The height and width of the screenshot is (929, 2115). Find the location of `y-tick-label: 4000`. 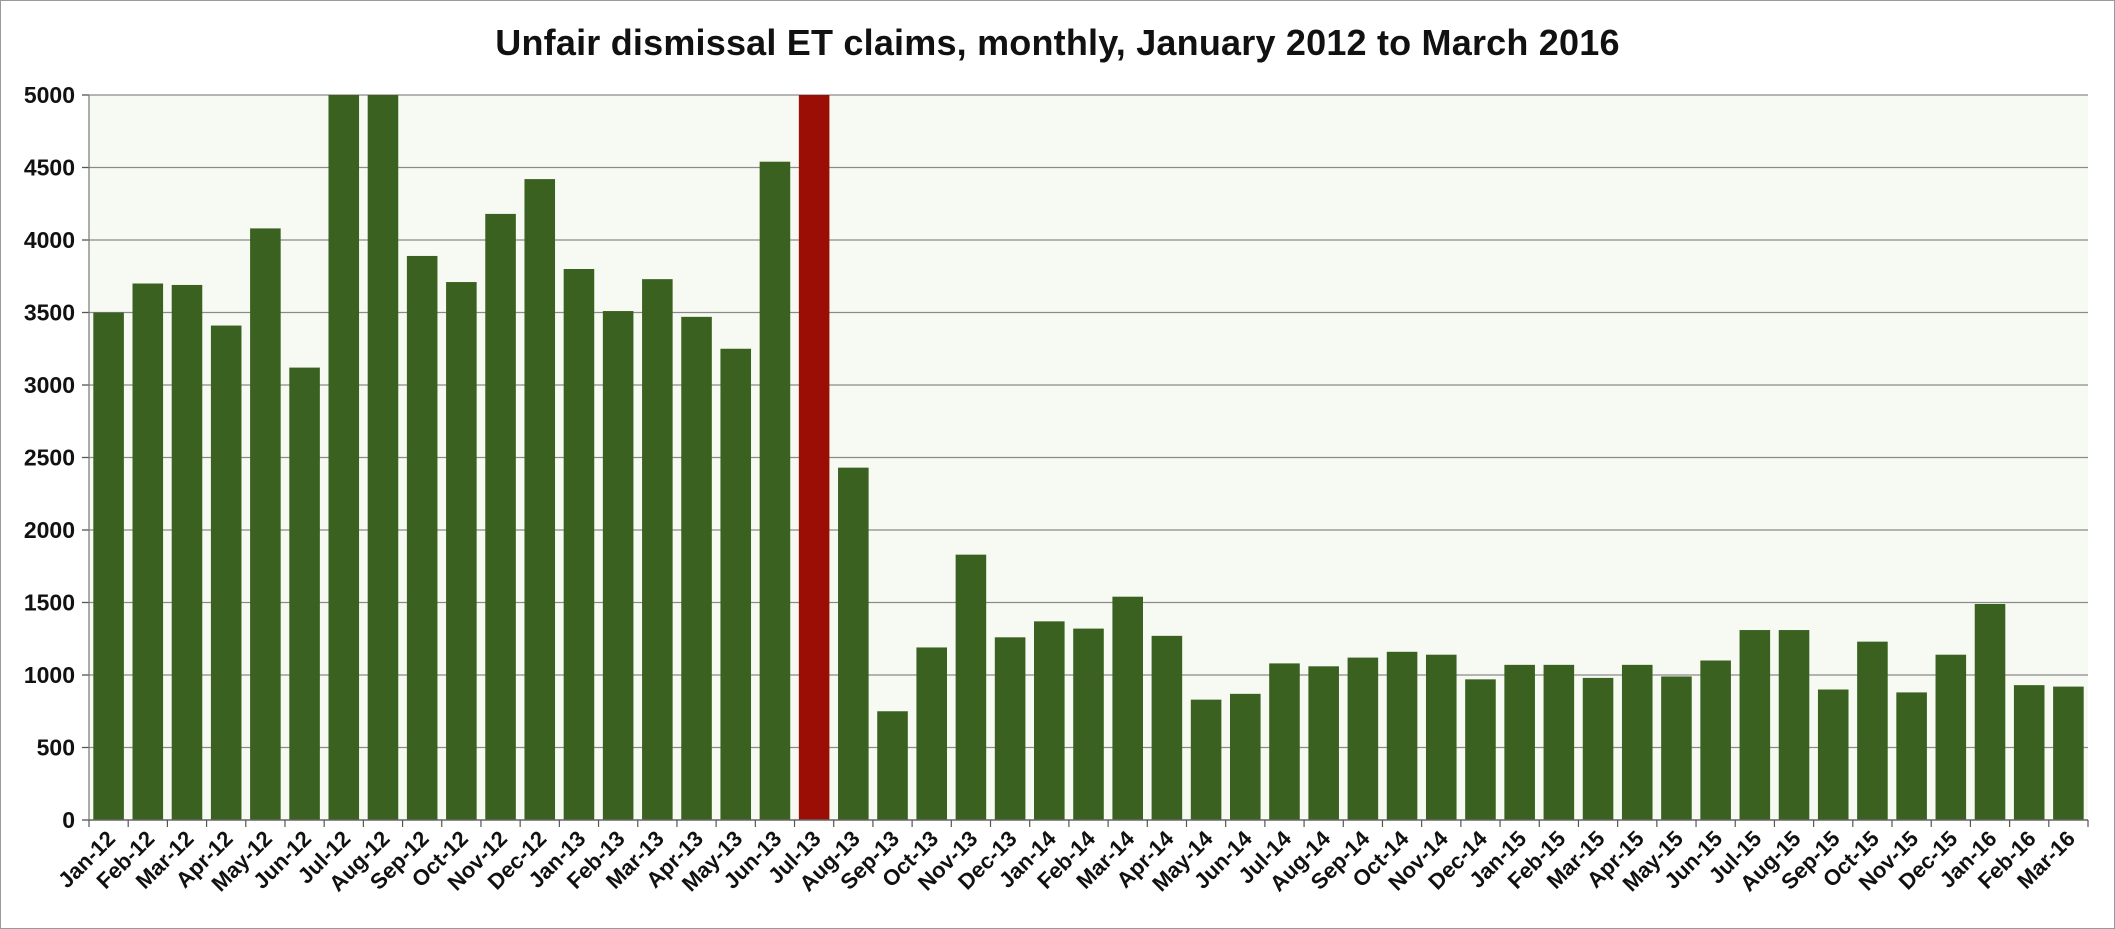

y-tick-label: 4000 is located at coordinates (49, 240).